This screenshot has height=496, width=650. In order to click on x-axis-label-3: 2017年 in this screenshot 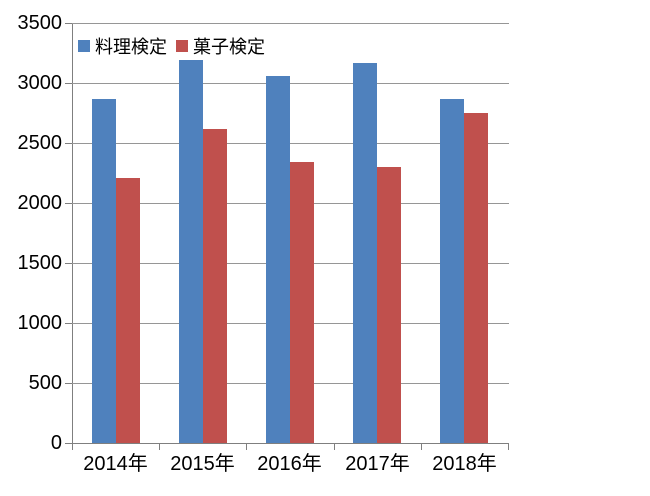, I will do `click(377, 464)`.